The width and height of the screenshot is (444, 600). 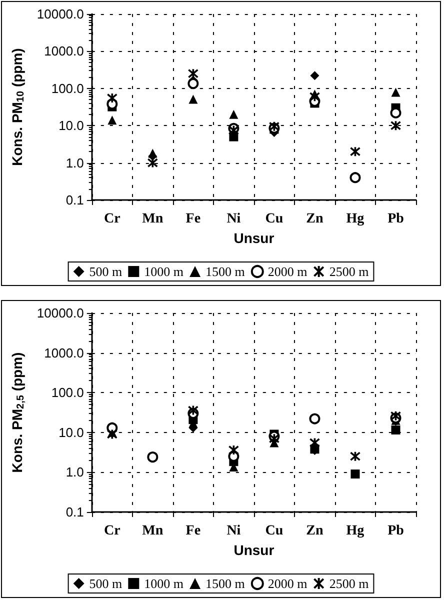 I want to click on y-axis-title: Kons. PM10 (ppm), so click(x=17, y=107).